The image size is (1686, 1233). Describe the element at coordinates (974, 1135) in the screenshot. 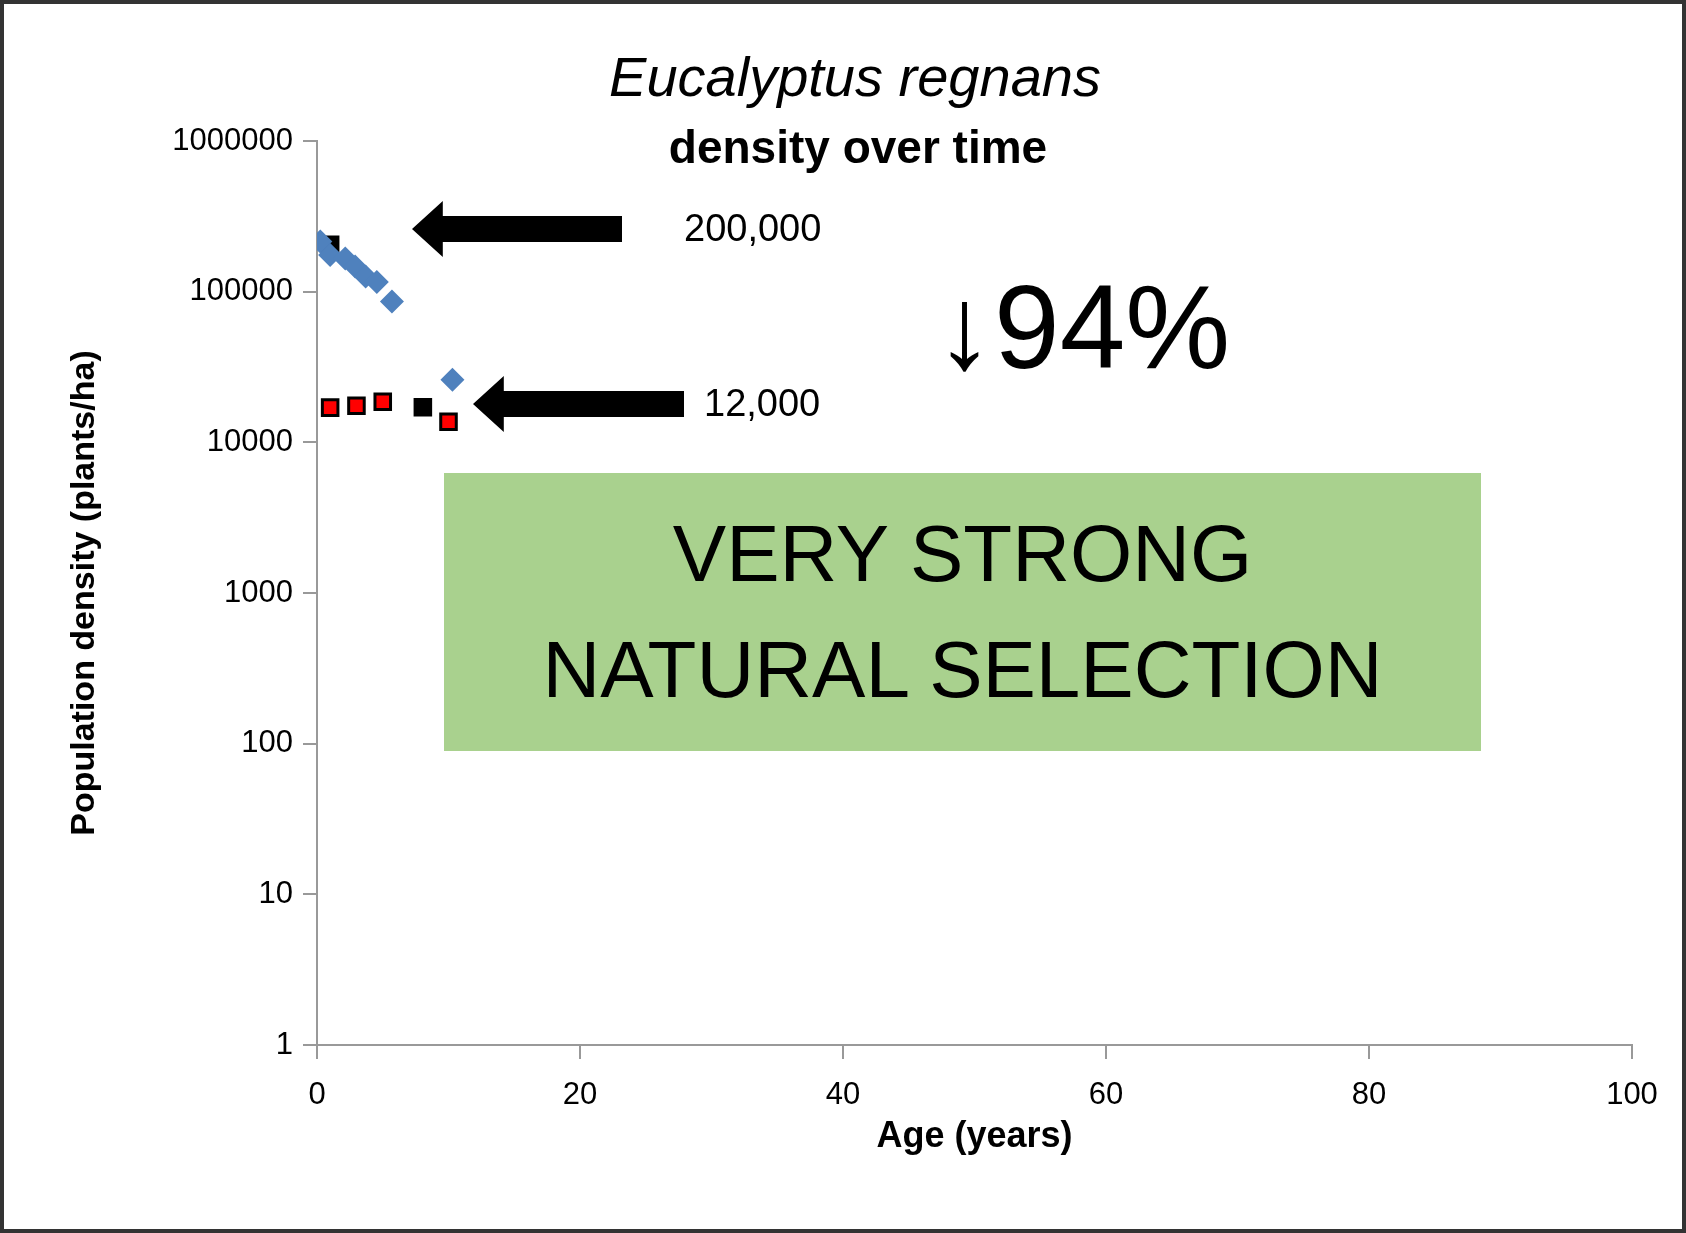

I see `x-axis-title: Age (years)` at that location.